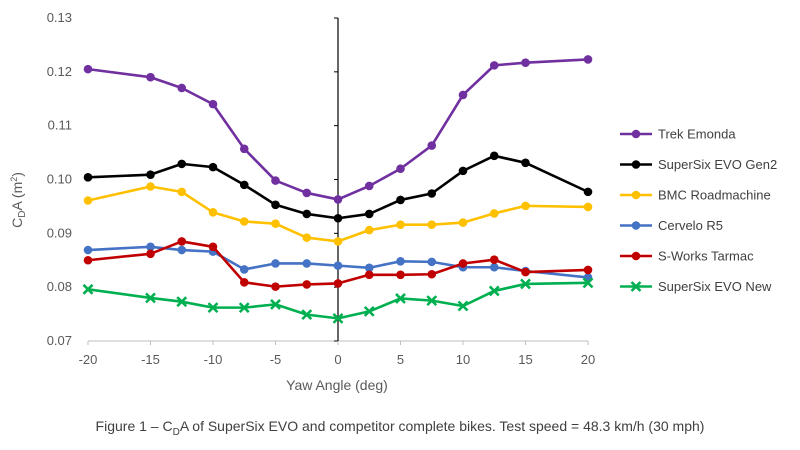 Image resolution: width=800 pixels, height=450 pixels. I want to click on legend-entry: S-Works Tarmac, so click(687, 256).